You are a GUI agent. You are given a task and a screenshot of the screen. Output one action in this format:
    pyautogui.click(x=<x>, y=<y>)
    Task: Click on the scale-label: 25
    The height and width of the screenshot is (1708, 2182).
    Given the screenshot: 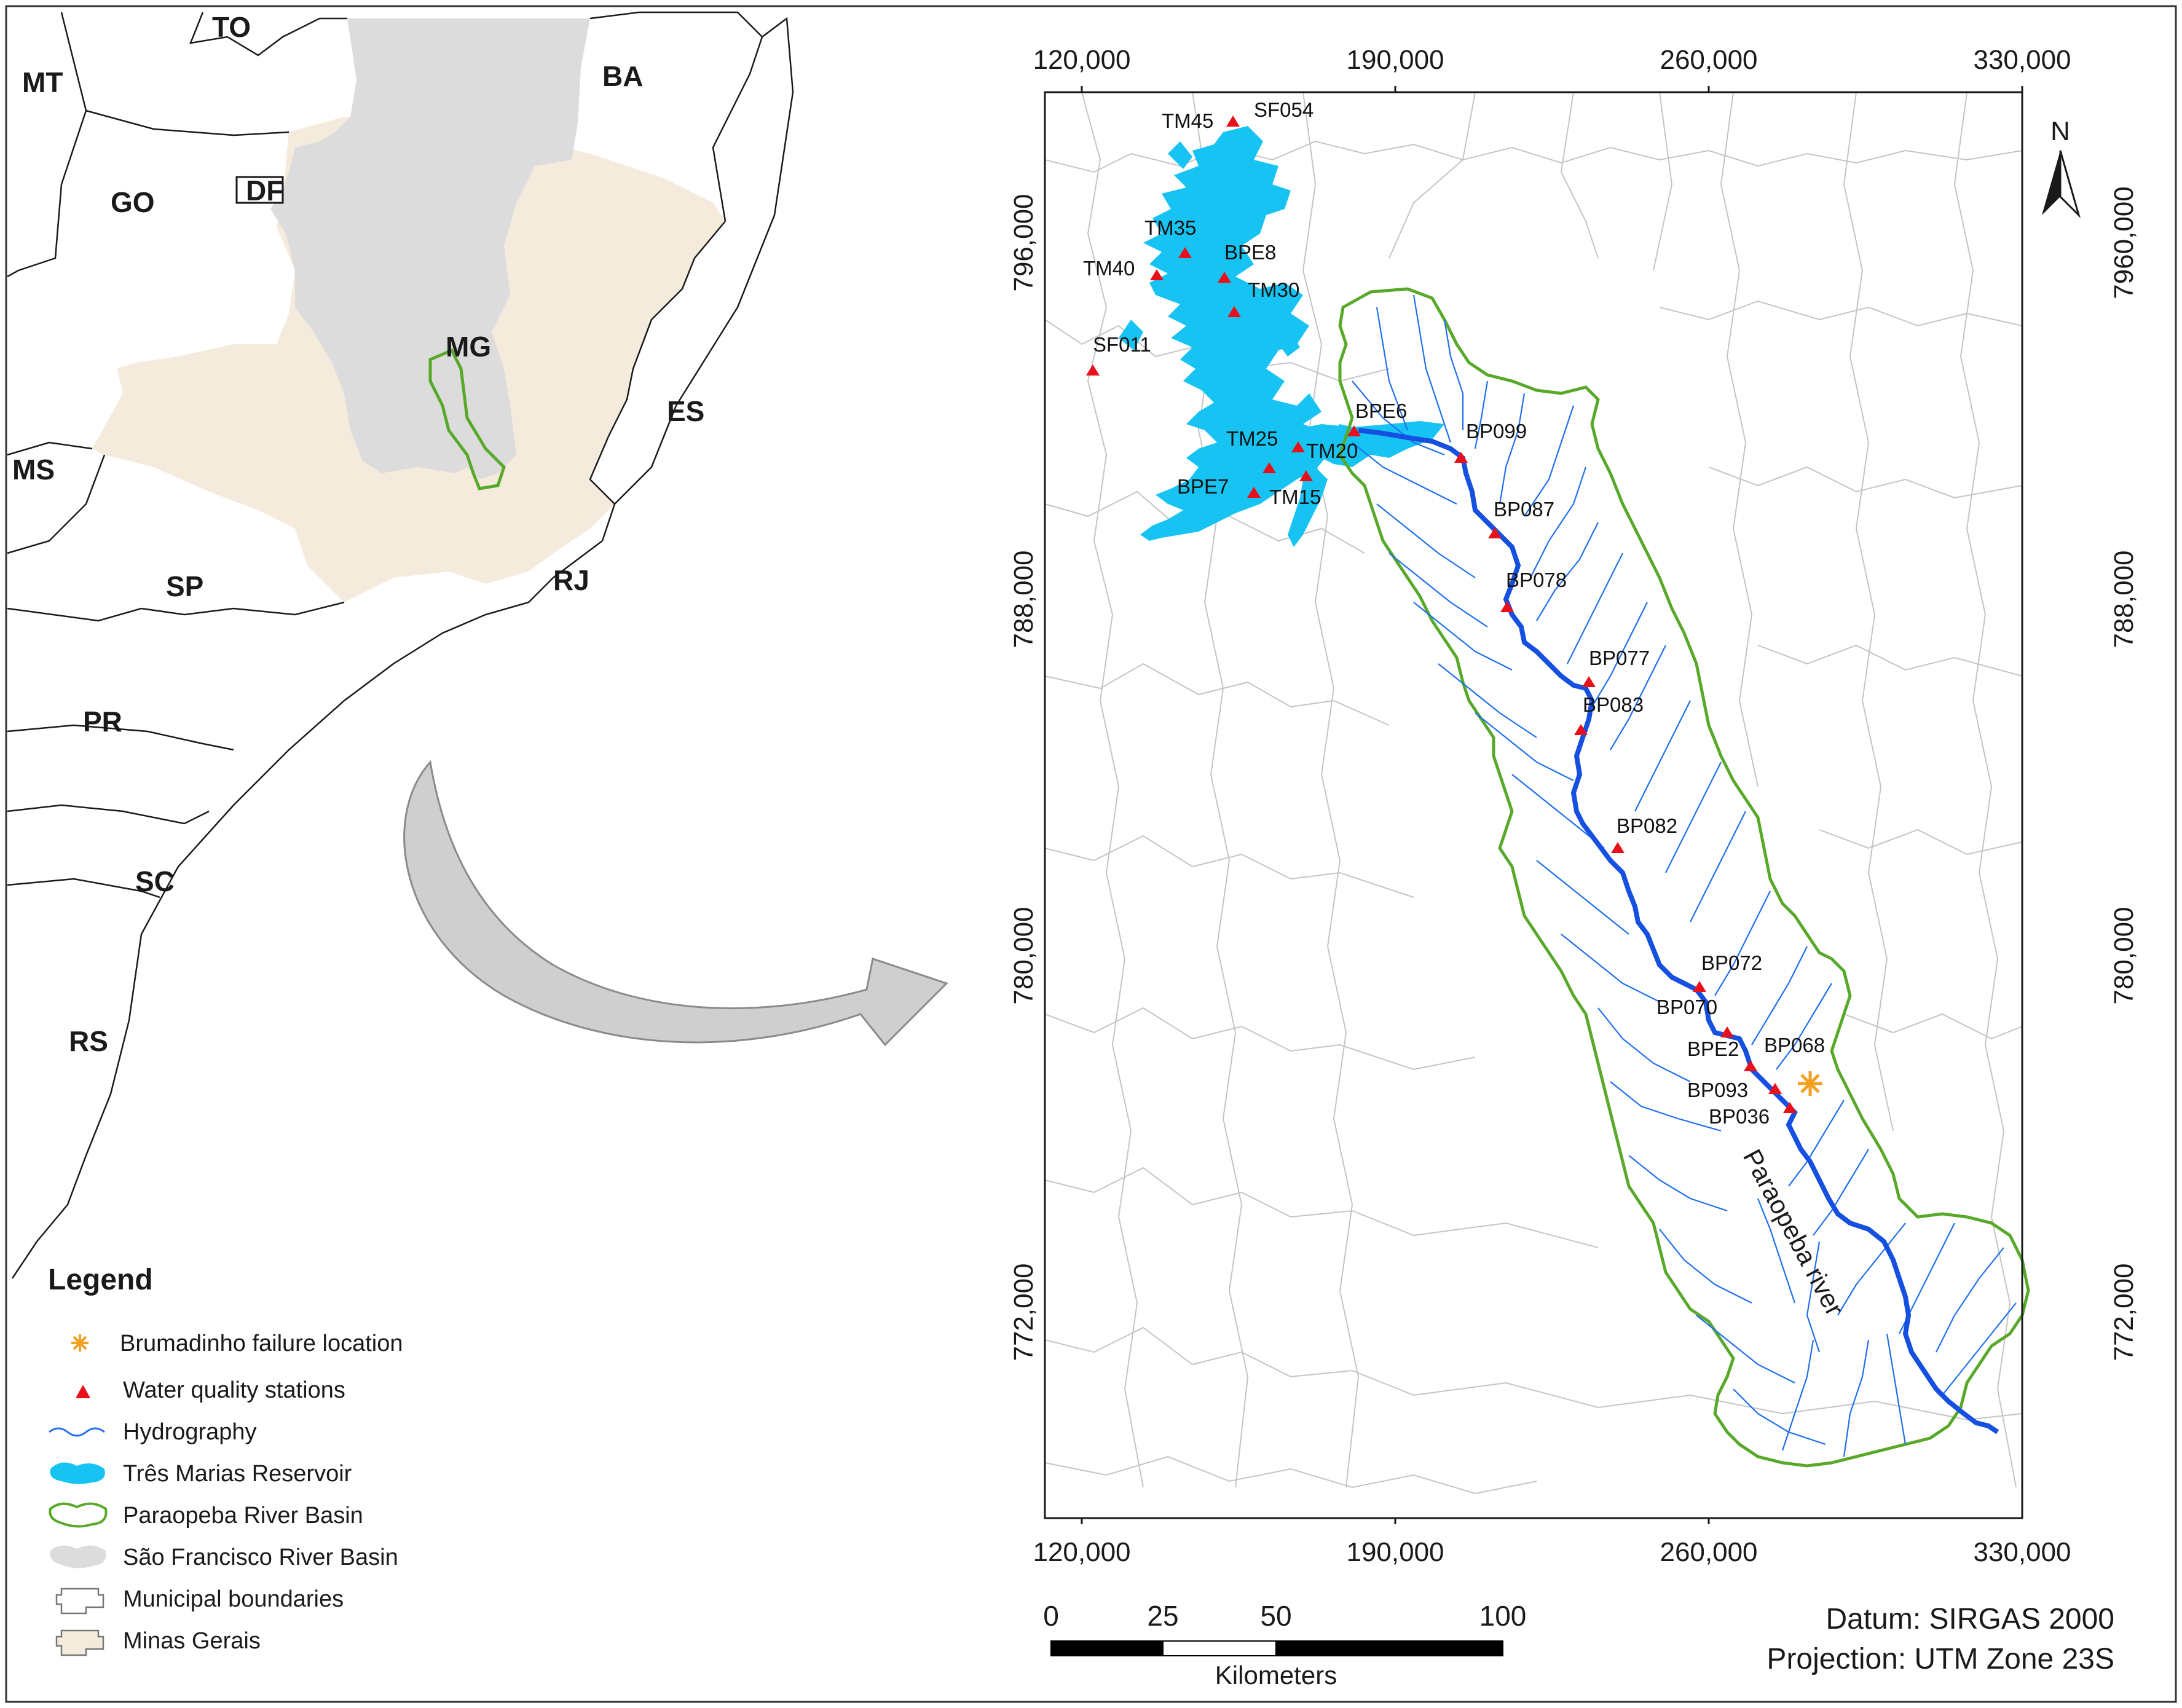 What is the action you would take?
    pyautogui.click(x=1162, y=1616)
    